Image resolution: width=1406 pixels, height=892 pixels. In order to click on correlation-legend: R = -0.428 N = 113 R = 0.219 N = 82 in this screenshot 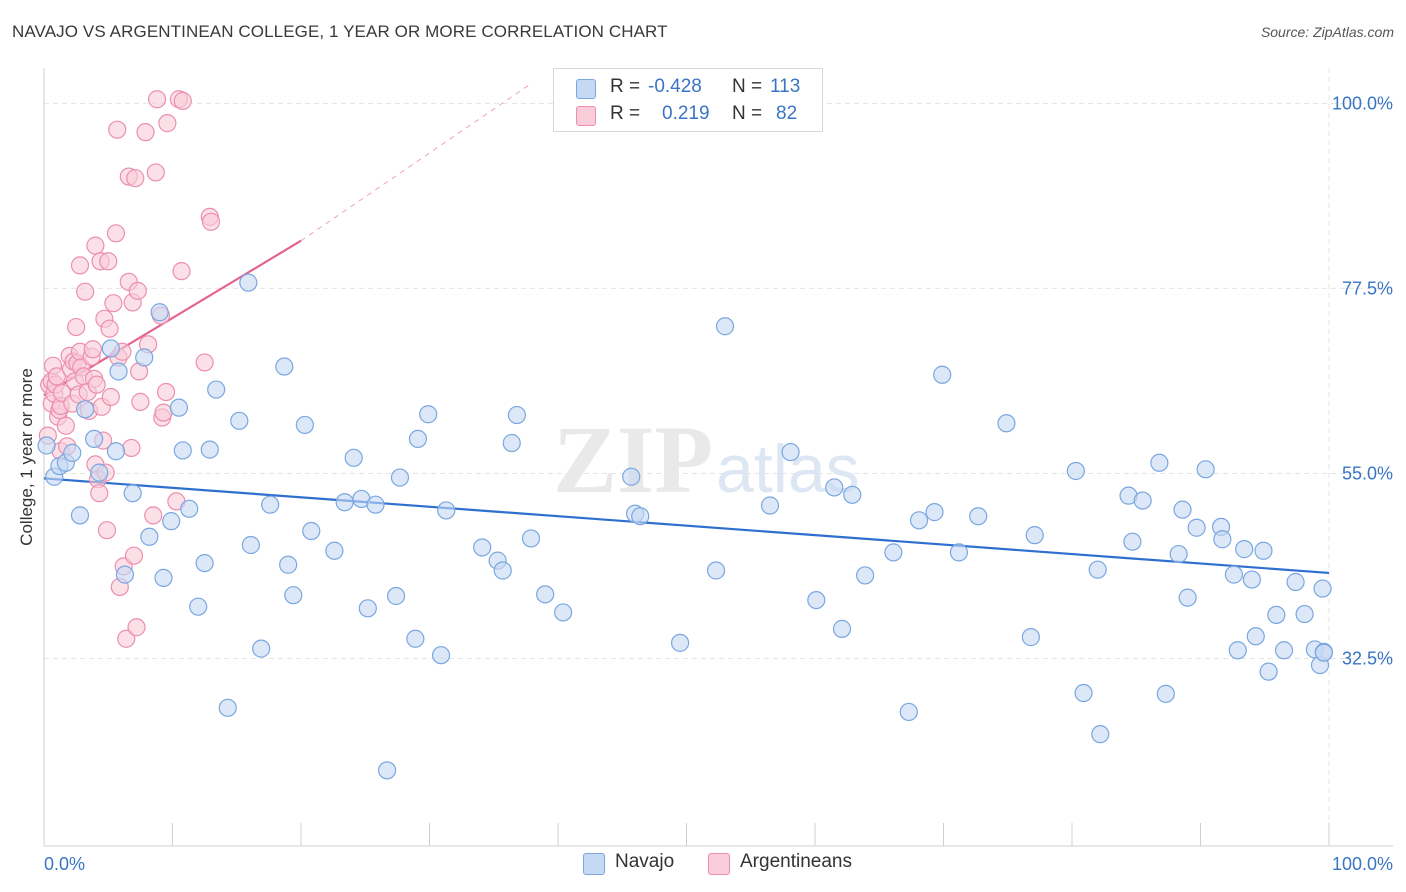, I will do `click(688, 100)`.